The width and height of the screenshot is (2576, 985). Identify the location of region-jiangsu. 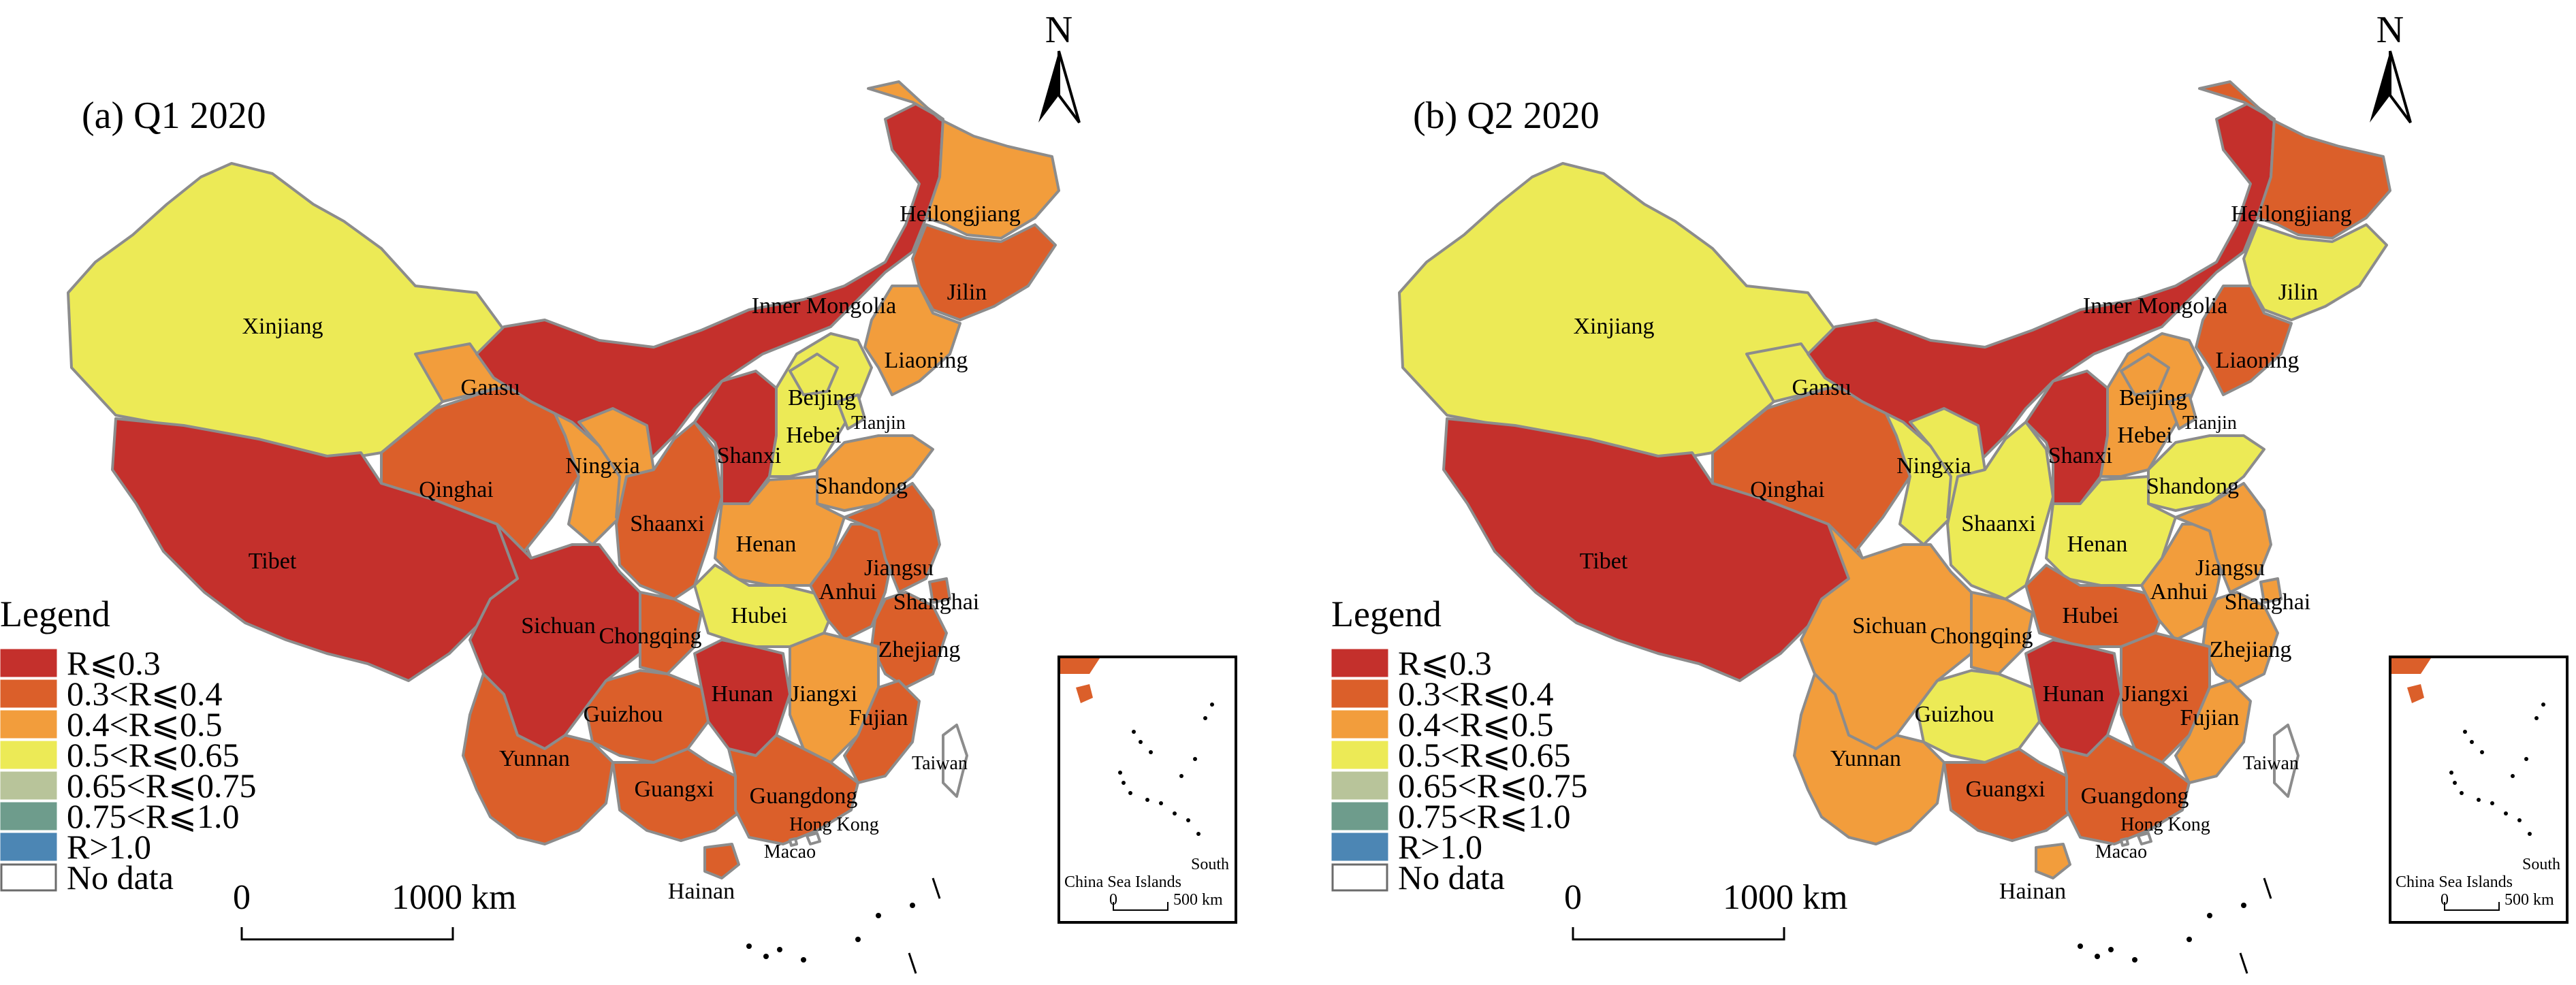
(892, 538).